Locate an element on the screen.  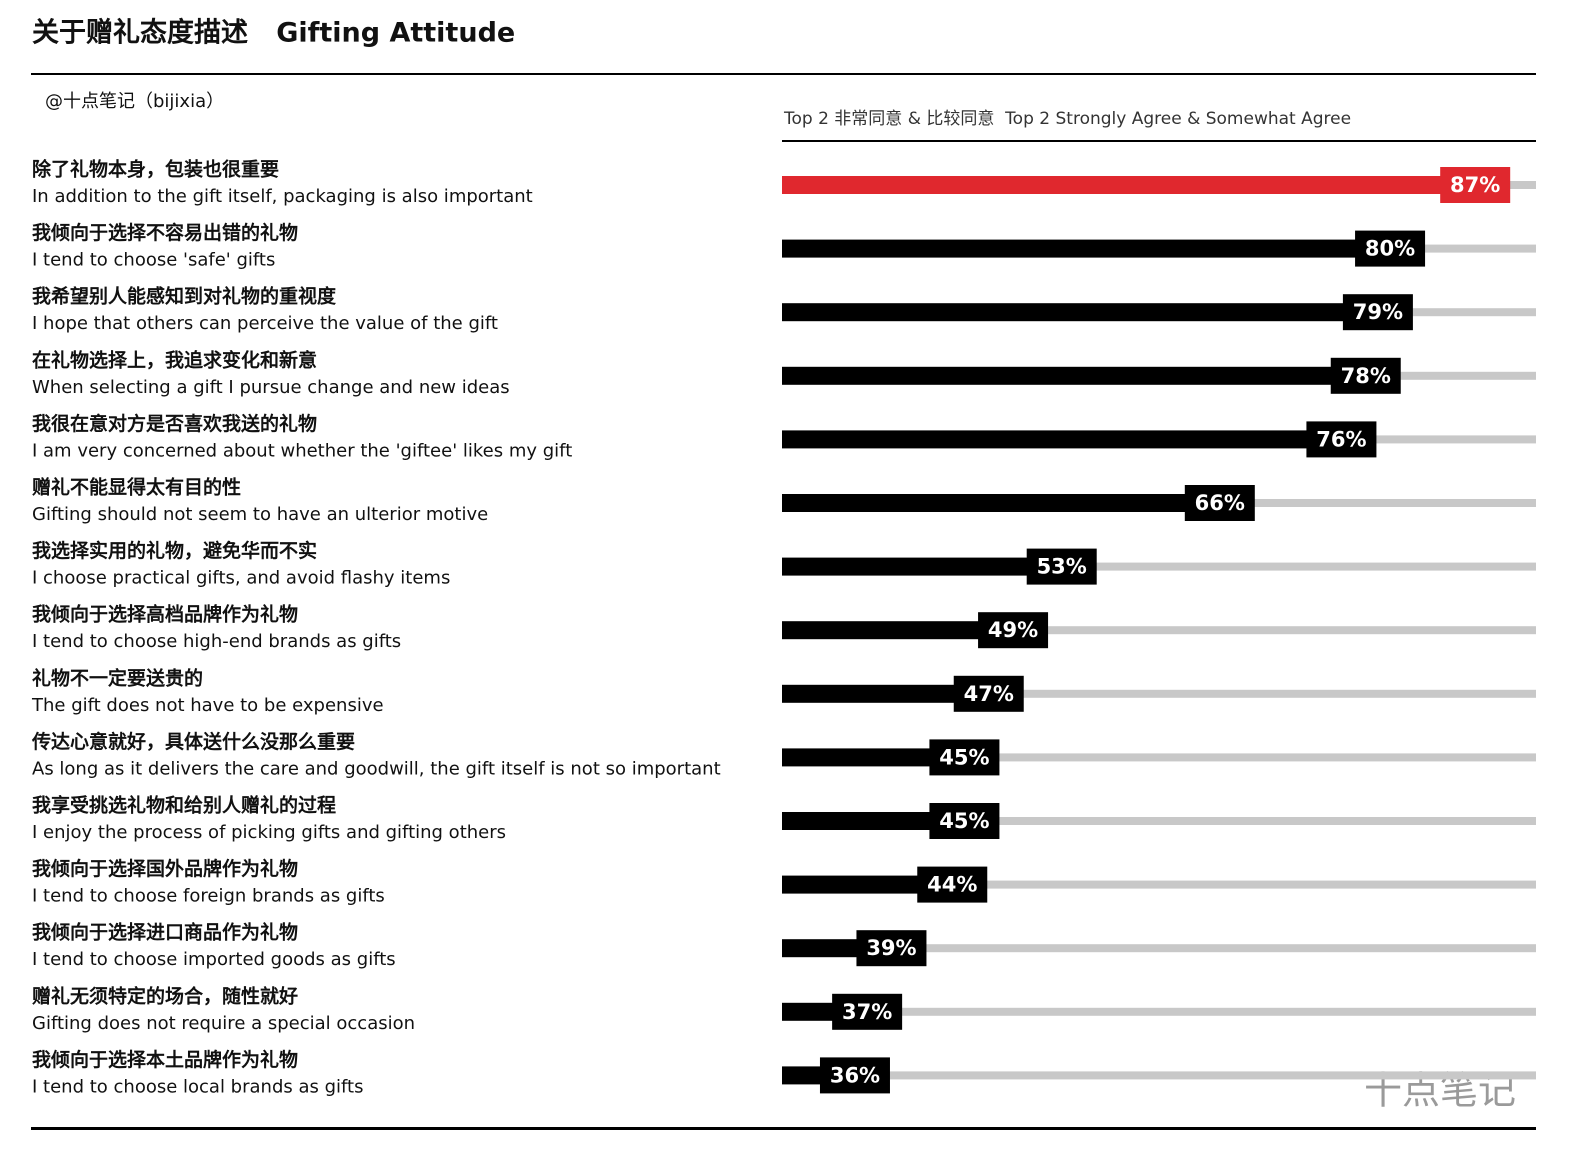
value-label: 44% is located at coordinates (952, 885).